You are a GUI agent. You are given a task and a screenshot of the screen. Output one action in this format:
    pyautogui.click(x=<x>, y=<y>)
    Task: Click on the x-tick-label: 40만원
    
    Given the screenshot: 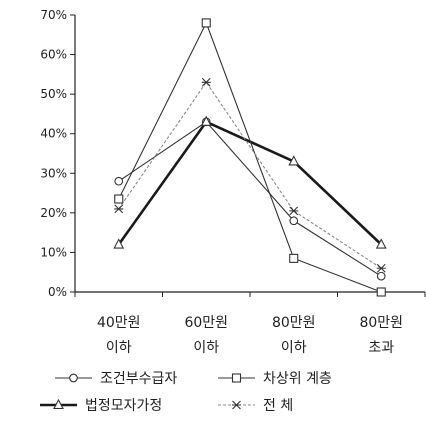 What is the action you would take?
    pyautogui.click(x=119, y=323)
    